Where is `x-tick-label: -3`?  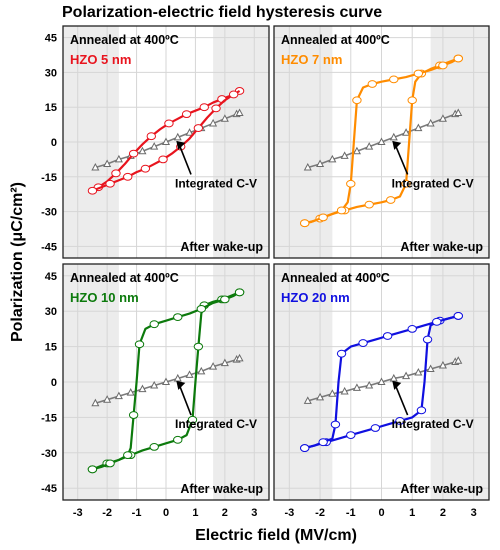
x-tick-label: -3 is located at coordinates (78, 513).